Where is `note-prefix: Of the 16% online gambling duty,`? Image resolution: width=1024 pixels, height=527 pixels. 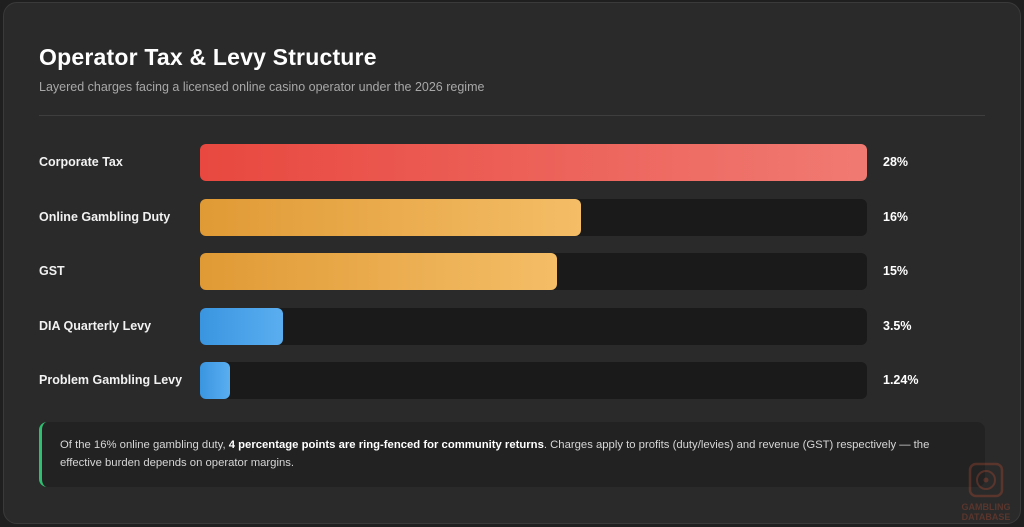 note-prefix: Of the 16% online gambling duty, is located at coordinates (144, 445).